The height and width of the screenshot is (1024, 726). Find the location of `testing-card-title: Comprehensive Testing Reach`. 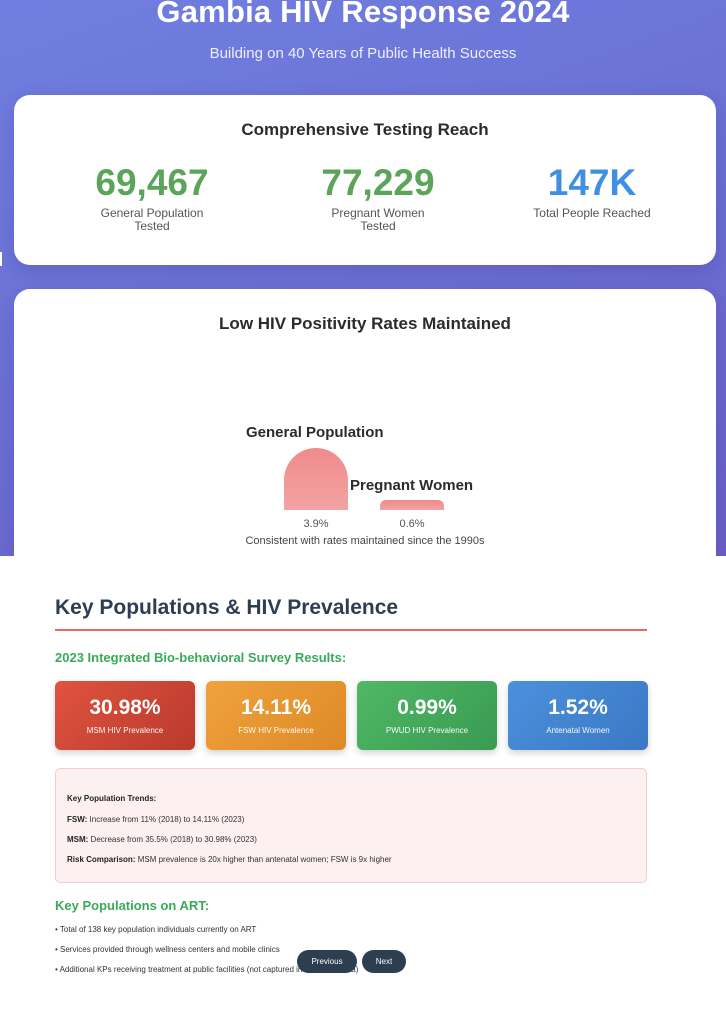

testing-card-title: Comprehensive Testing Reach is located at coordinates (365, 129).